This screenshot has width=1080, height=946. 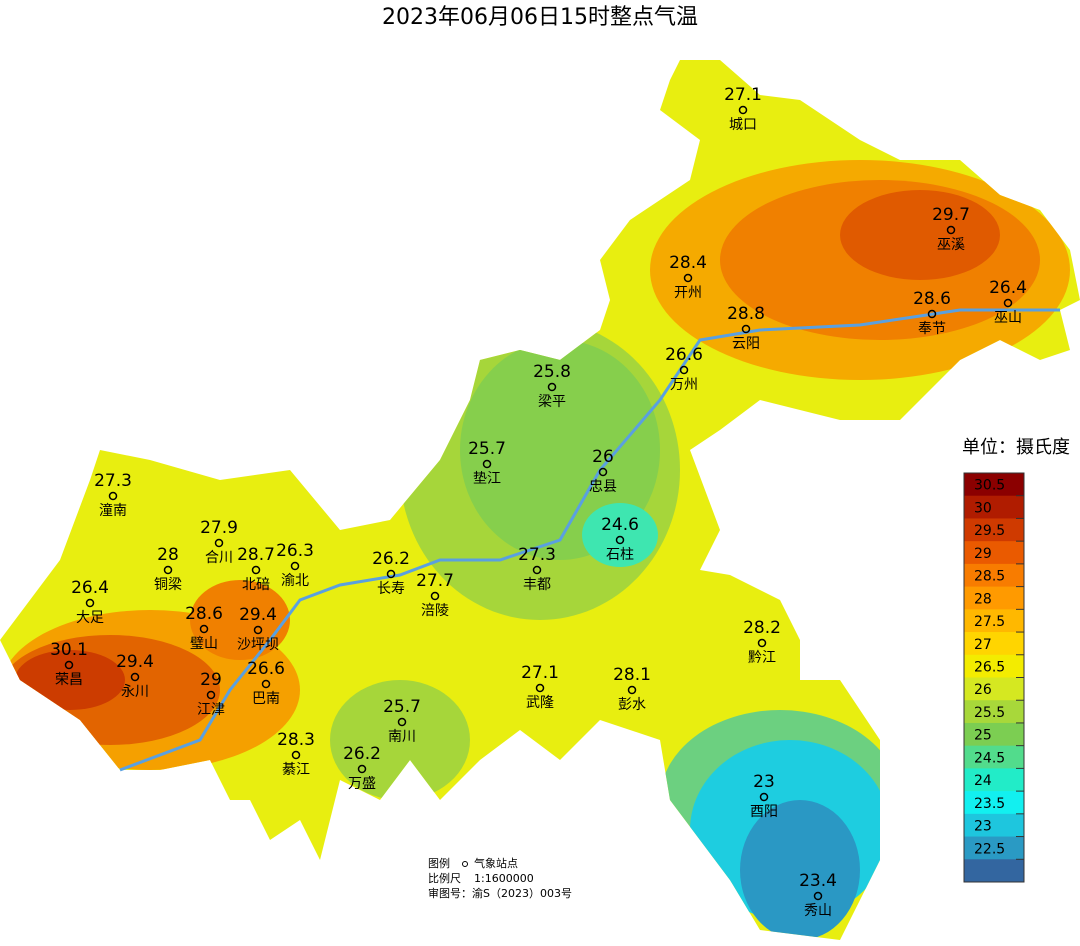 What do you see at coordinates (620, 525) in the screenshot?
I see `station-value: 24.6` at bounding box center [620, 525].